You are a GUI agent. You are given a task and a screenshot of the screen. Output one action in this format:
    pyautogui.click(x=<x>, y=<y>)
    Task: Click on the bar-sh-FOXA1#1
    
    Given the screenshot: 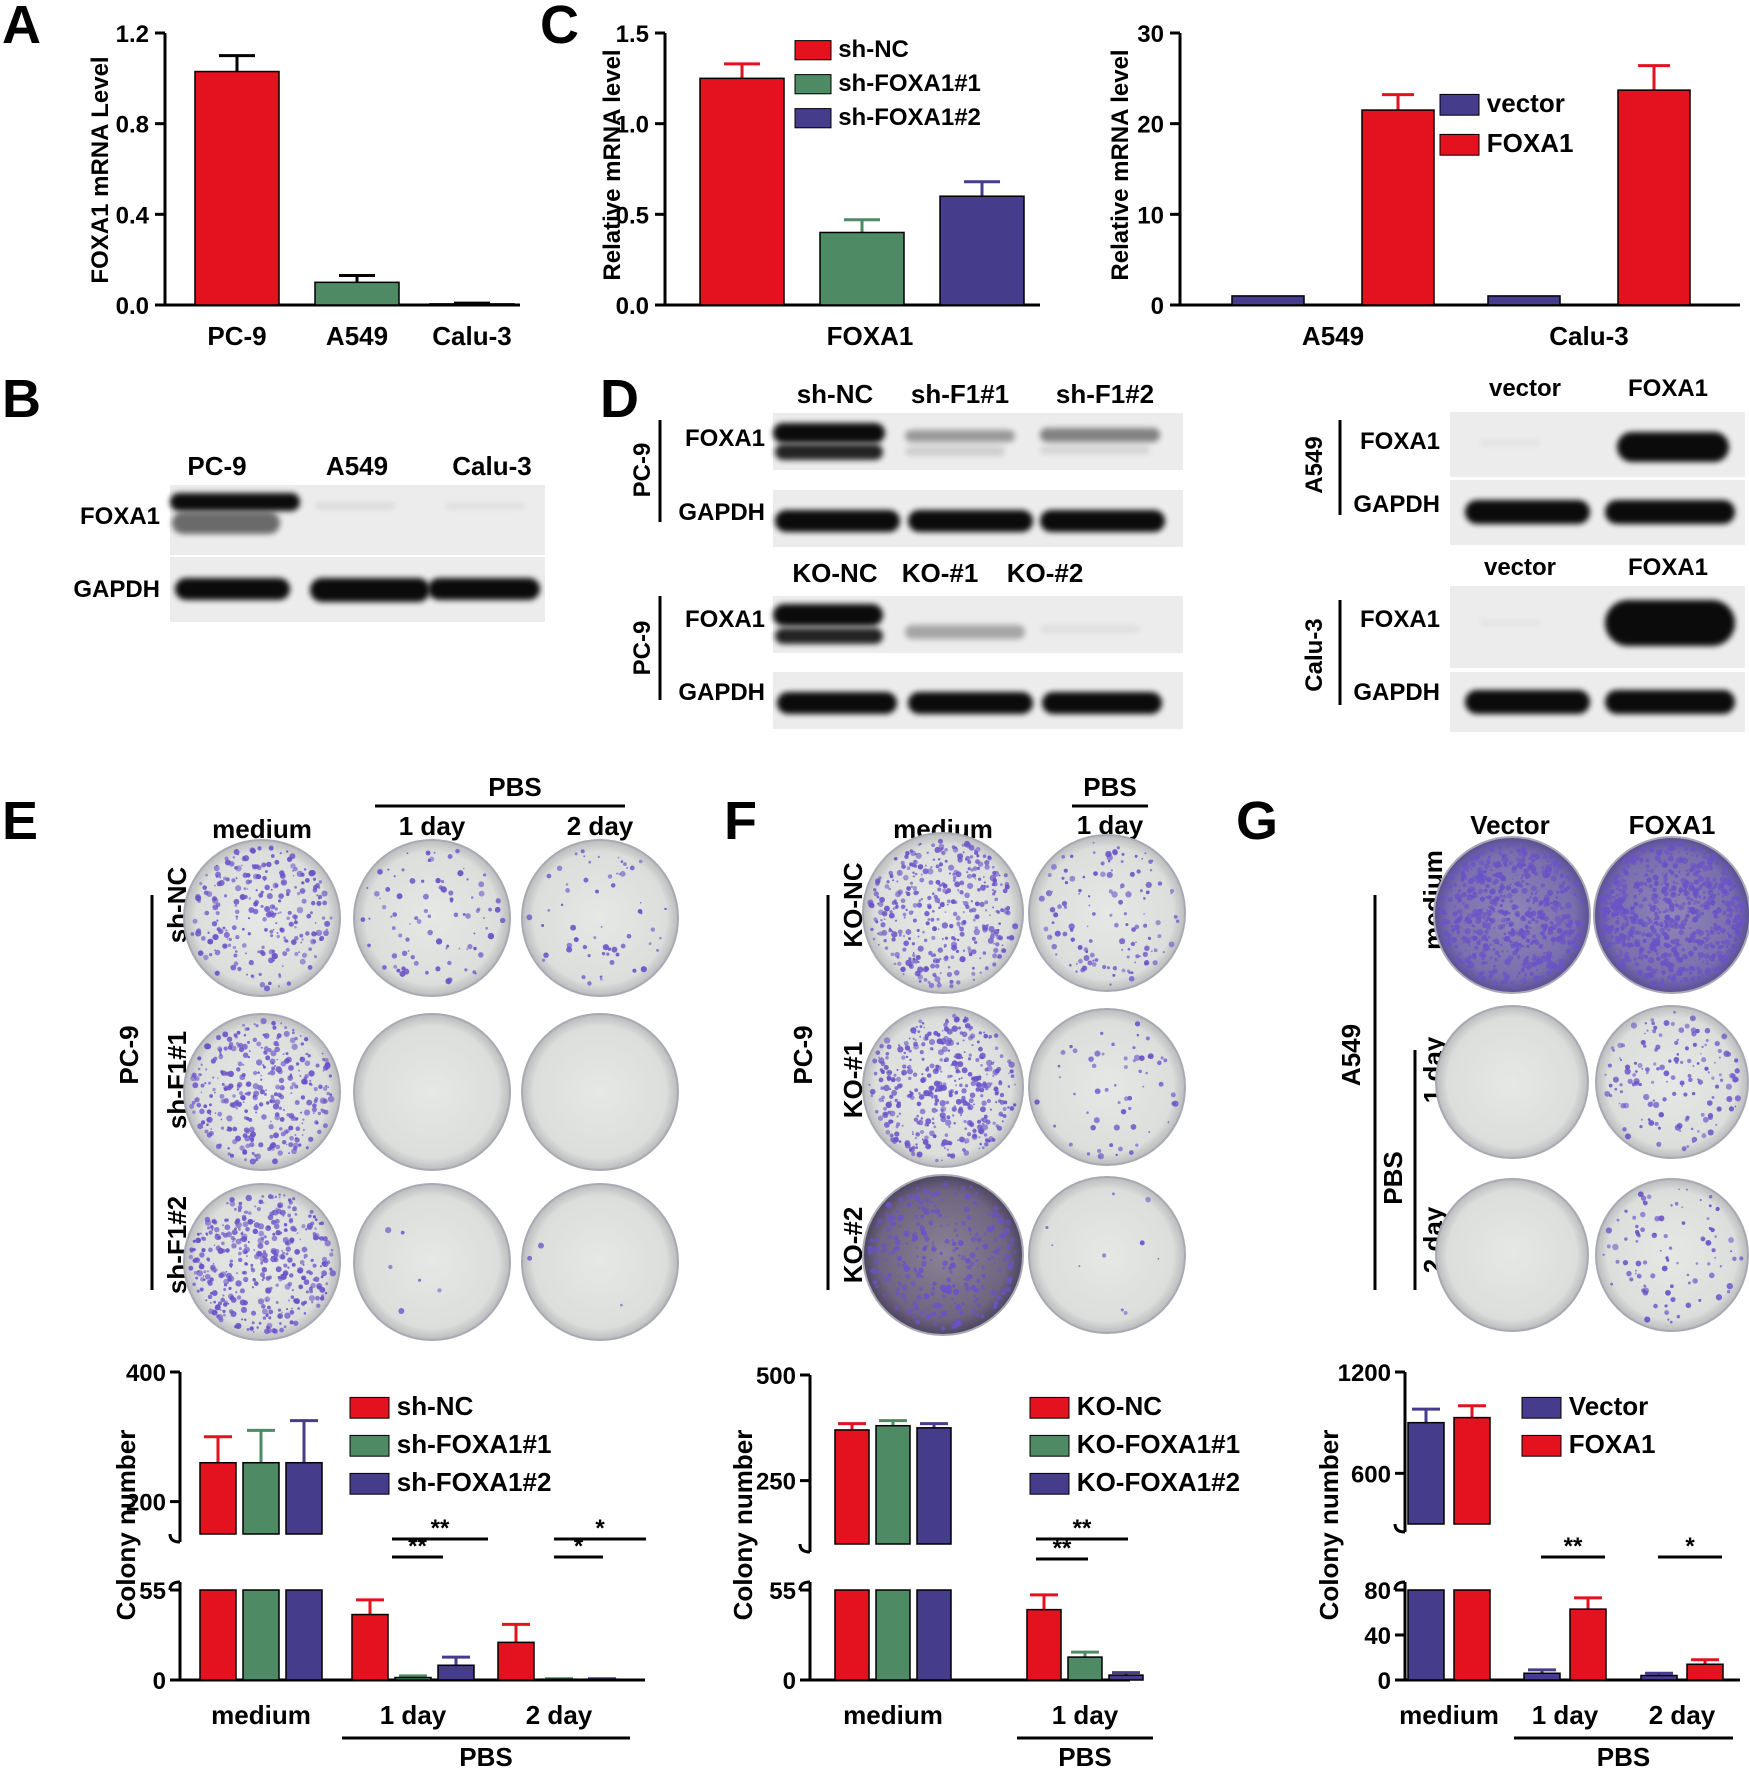 What is the action you would take?
    pyautogui.click(x=559, y=1680)
    